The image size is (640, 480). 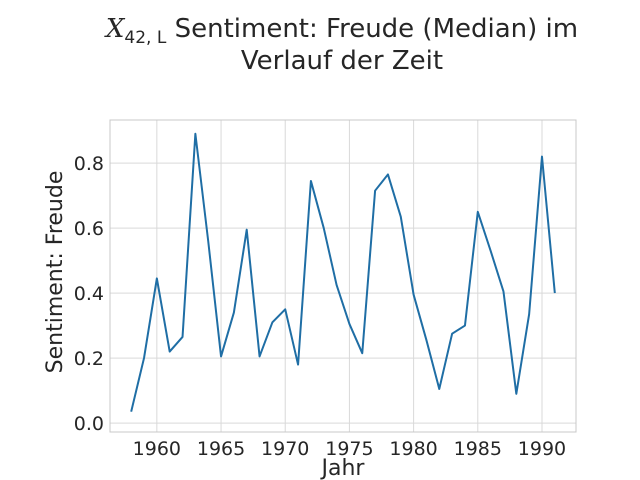 I want to click on y-tick-label: 0.4, so click(x=89, y=294).